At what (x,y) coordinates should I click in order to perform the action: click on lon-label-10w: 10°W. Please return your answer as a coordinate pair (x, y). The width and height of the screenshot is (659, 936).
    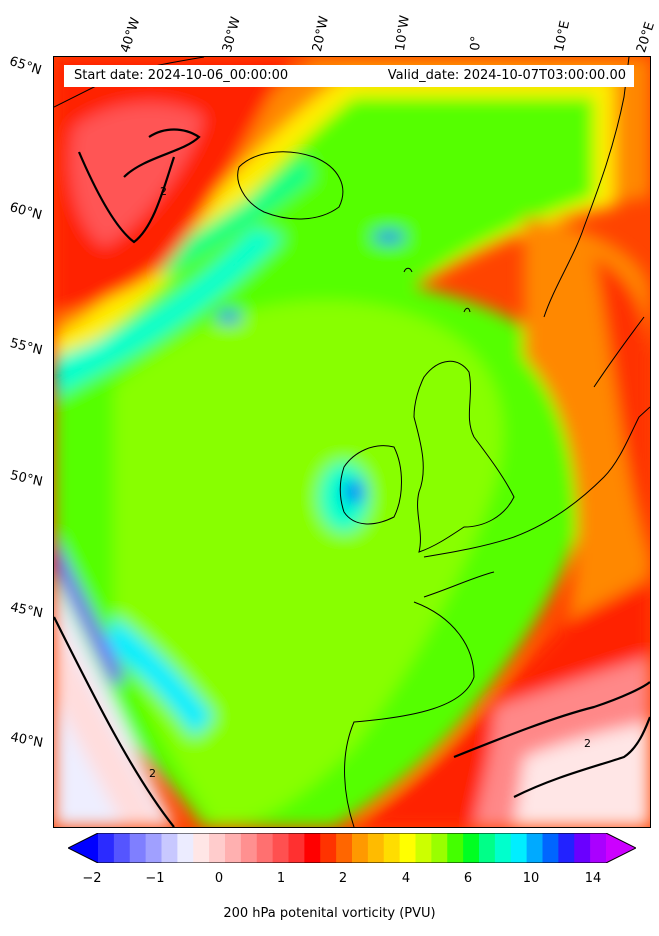
    Looking at the image, I should click on (403, 33).